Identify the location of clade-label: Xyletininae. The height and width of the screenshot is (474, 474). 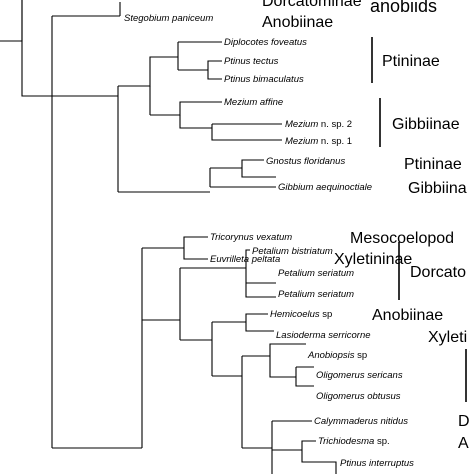
(373, 259).